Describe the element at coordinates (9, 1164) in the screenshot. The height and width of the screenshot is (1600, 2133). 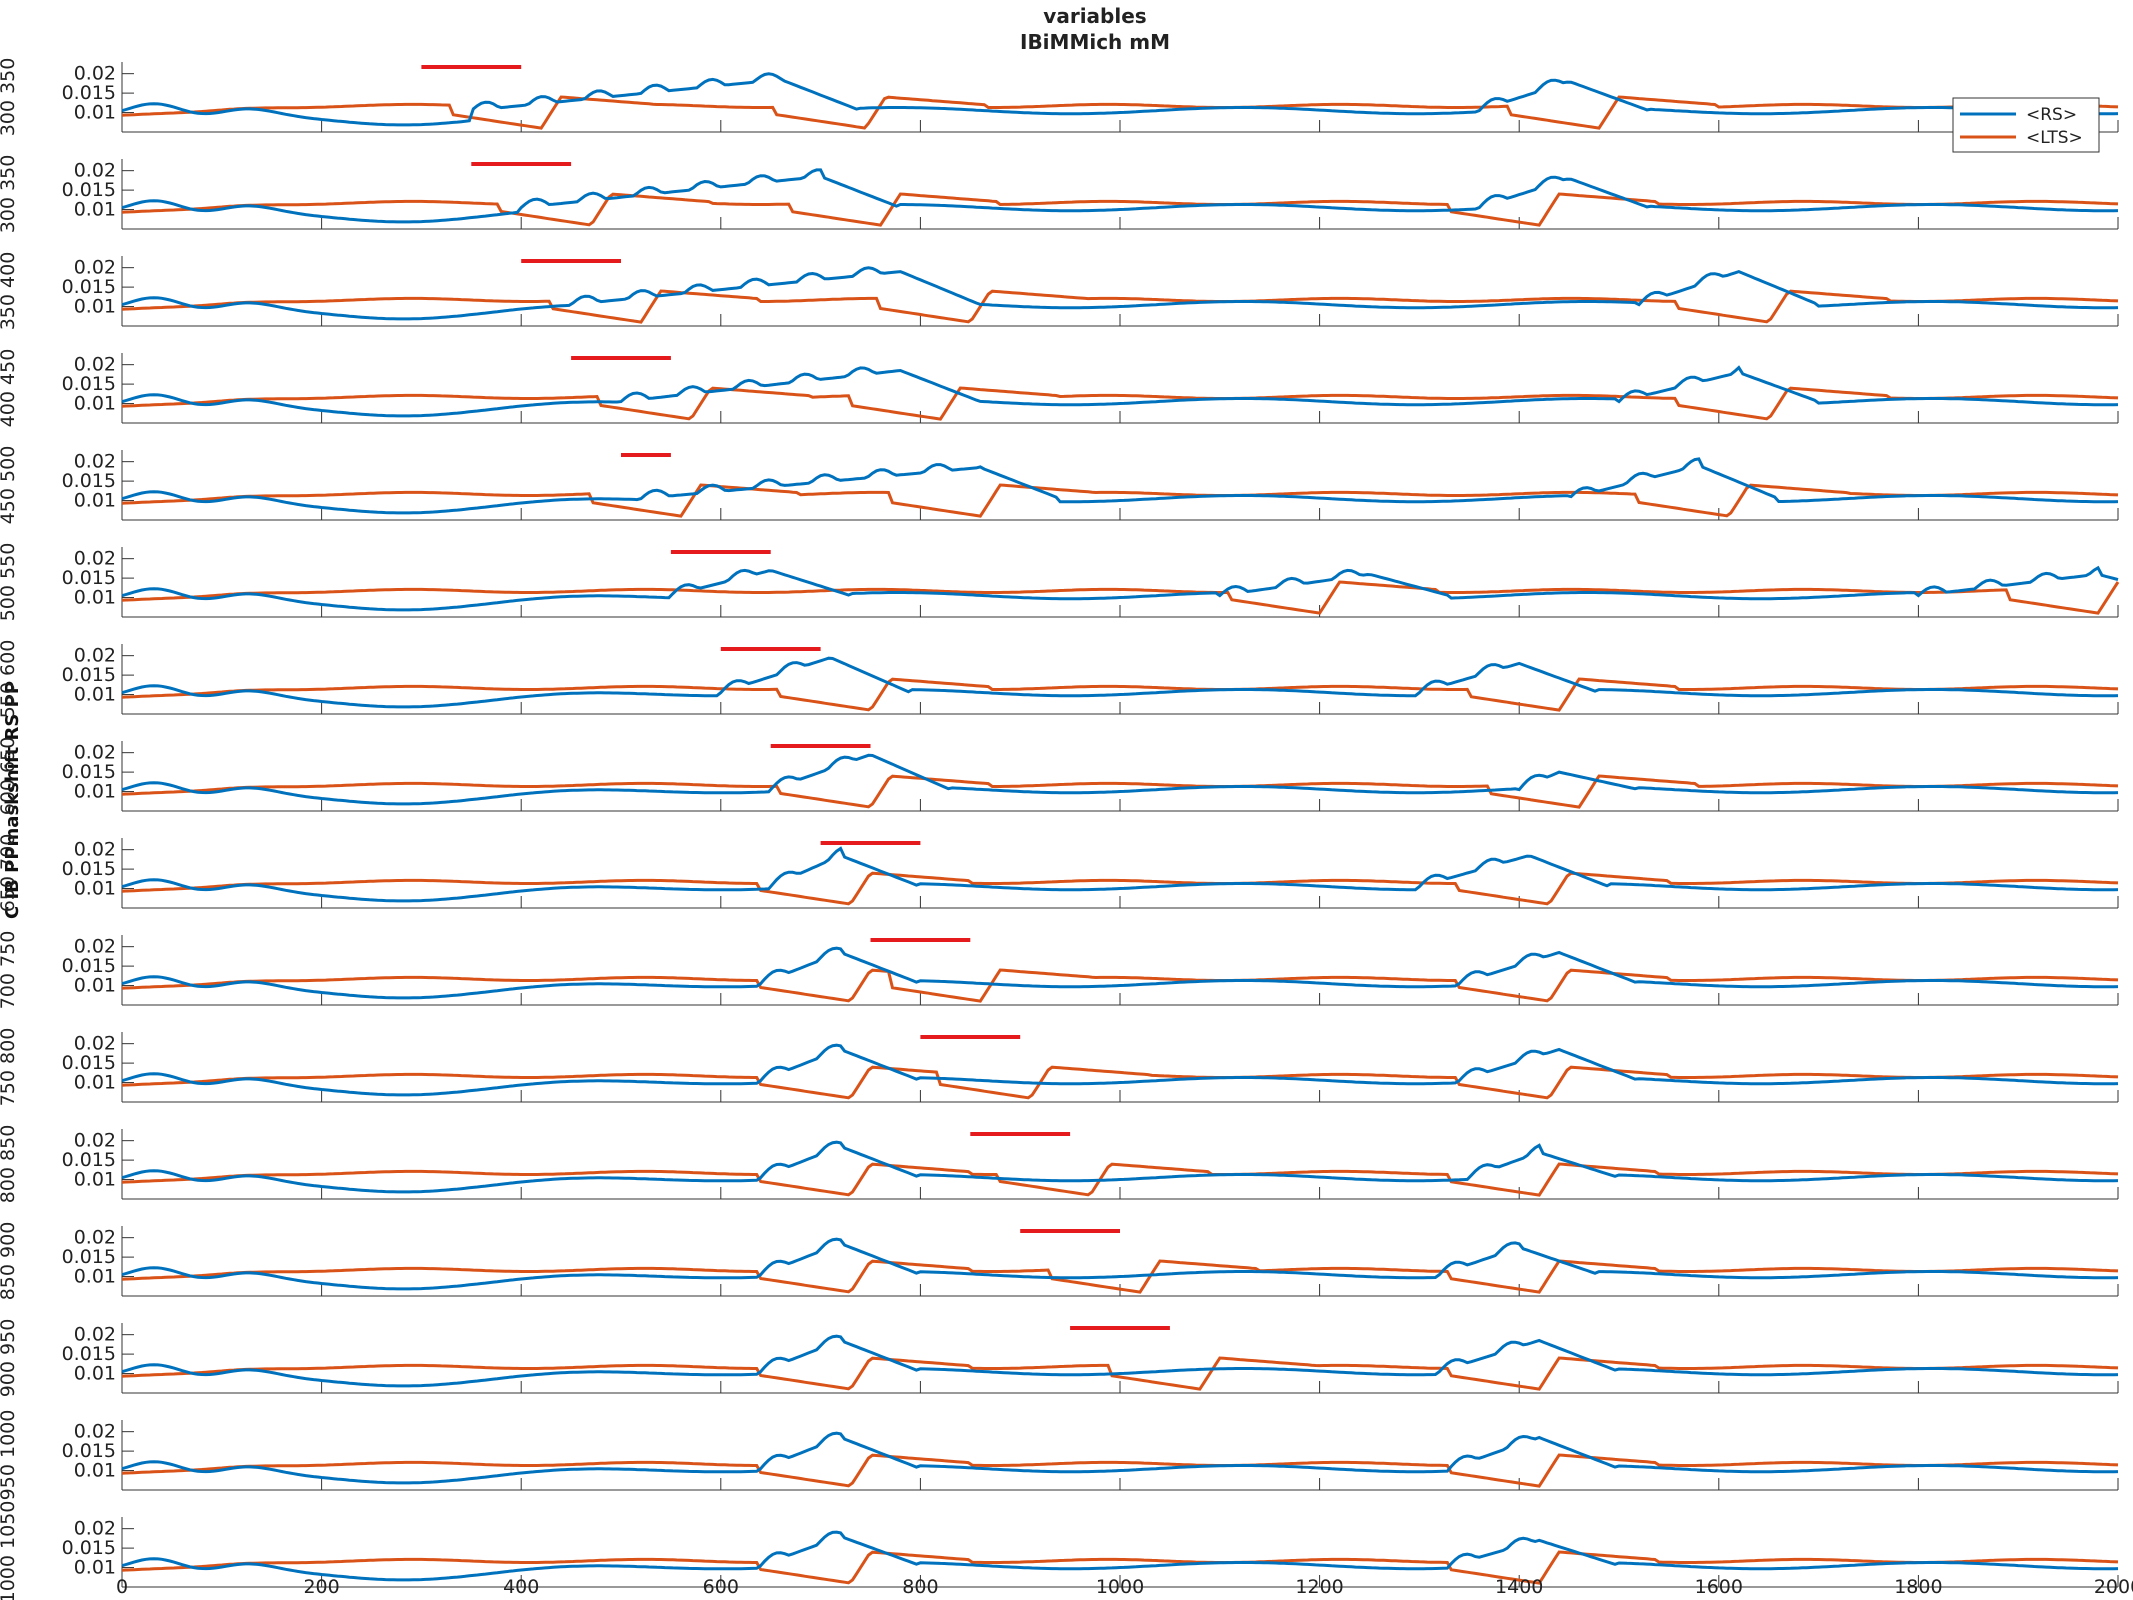
I see `subplot-label: 800 850` at that location.